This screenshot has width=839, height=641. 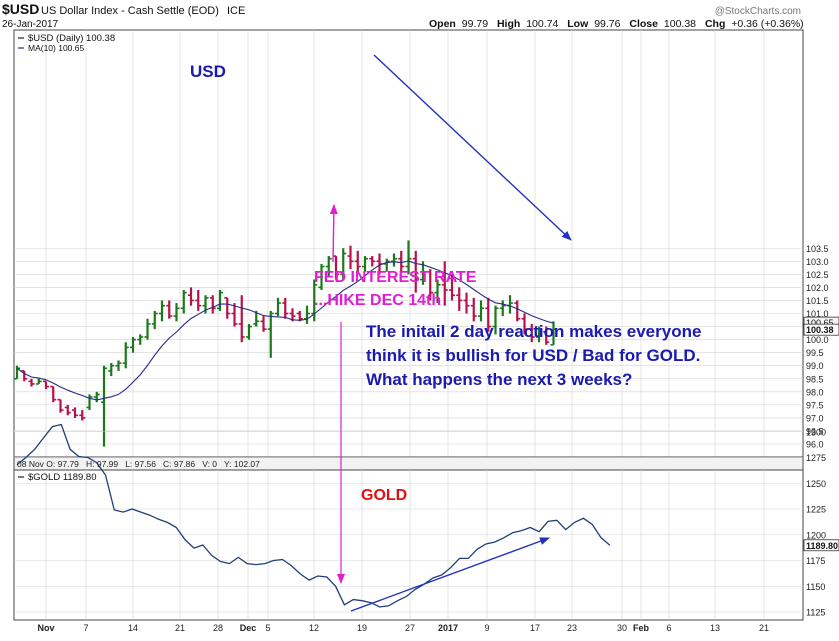 What do you see at coordinates (815, 561) in the screenshot?
I see `gold-y-tick-label: 1175` at bounding box center [815, 561].